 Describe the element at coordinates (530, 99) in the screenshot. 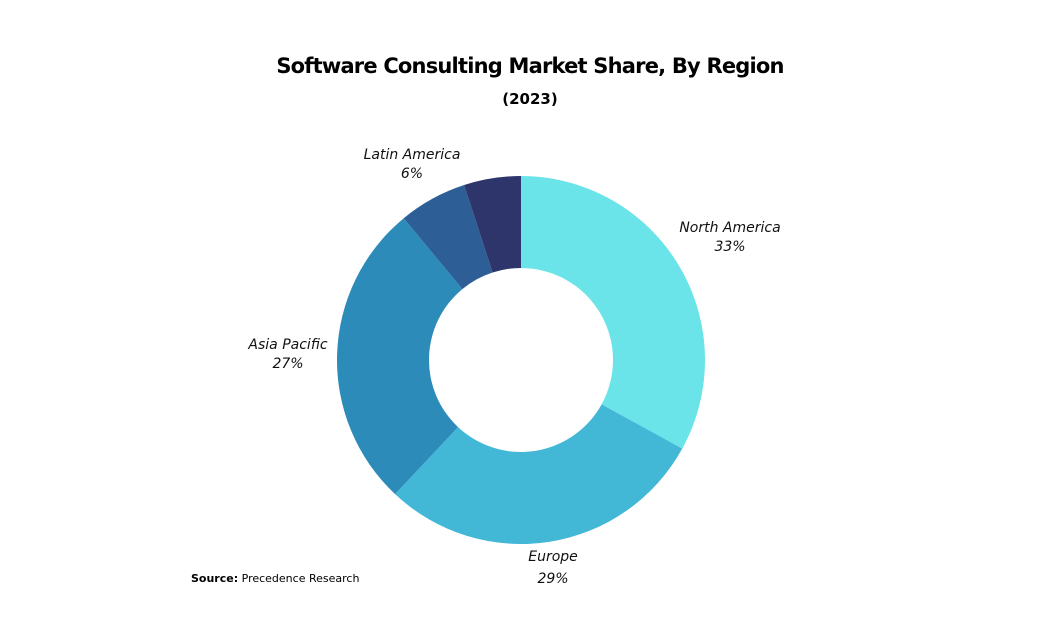

I see `chart-subtitle: (2023)` at that location.